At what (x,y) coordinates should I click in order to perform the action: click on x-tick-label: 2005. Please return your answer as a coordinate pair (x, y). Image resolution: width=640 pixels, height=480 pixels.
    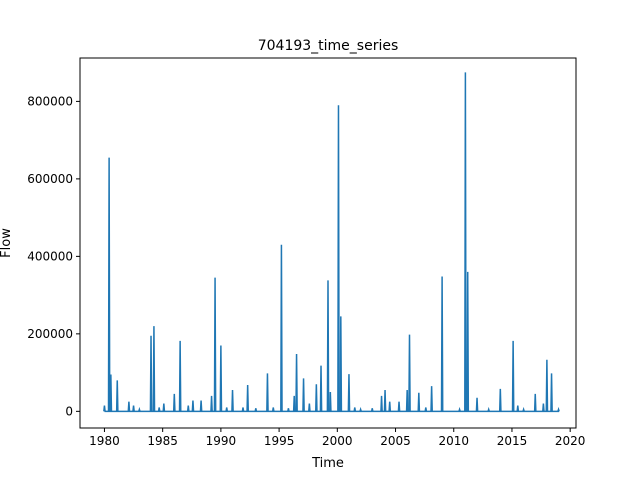
    Looking at the image, I should click on (395, 441).